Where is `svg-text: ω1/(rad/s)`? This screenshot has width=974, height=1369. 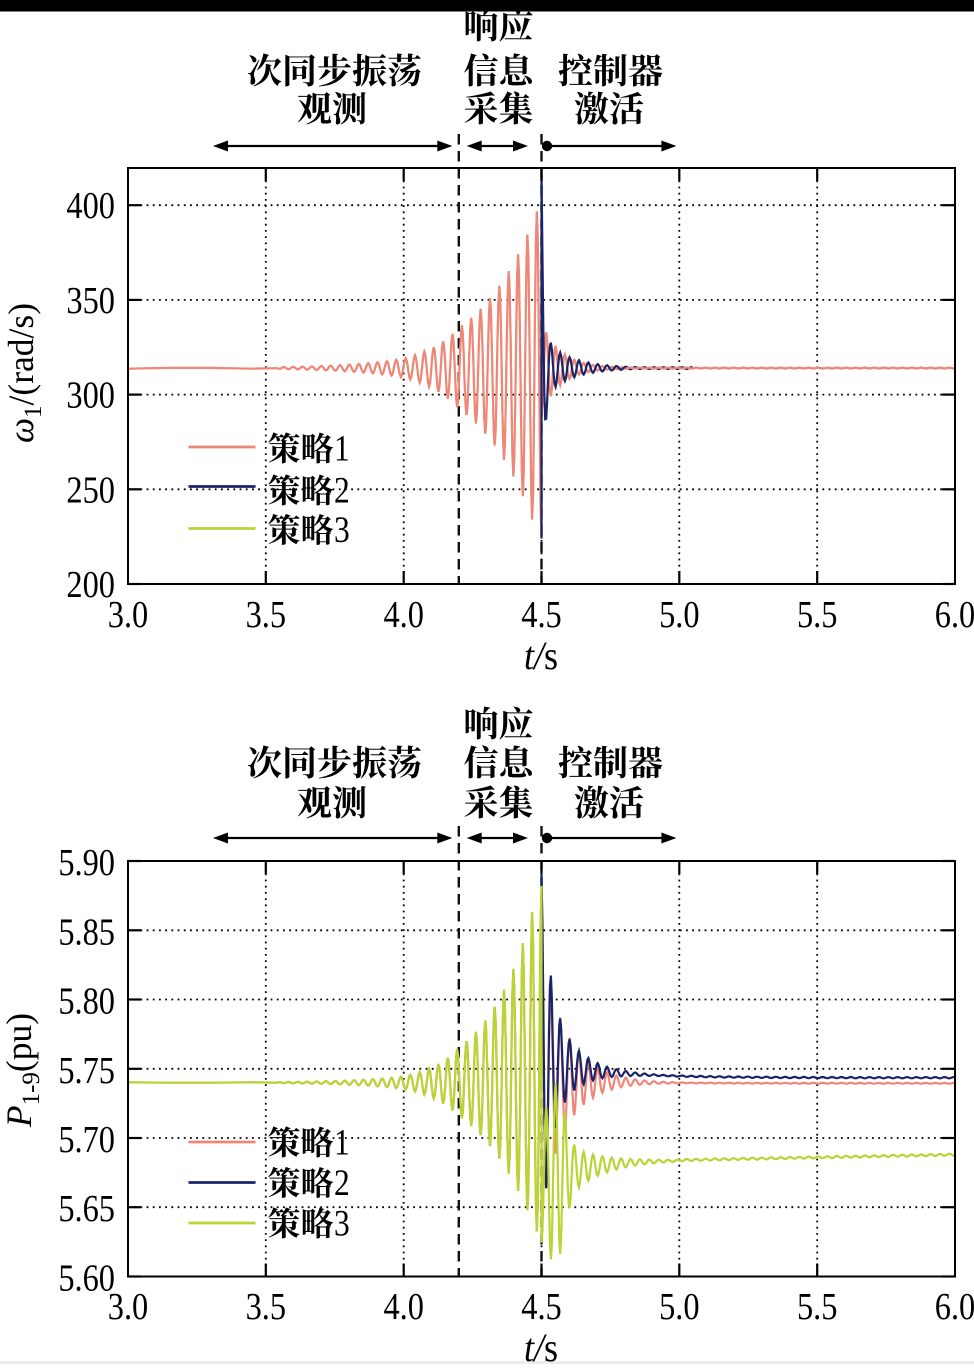 svg-text: ω1/(rad/s) is located at coordinates (24, 373).